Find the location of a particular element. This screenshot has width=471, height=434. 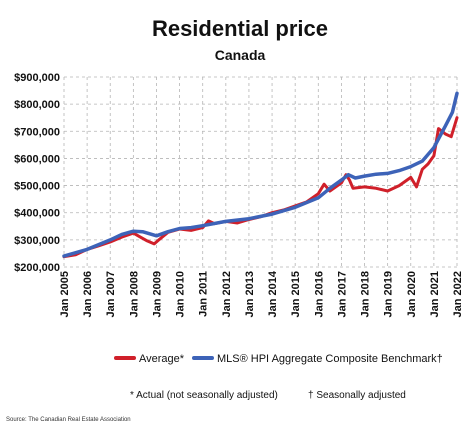

y-tick-label: $700,000 is located at coordinates (37, 132).